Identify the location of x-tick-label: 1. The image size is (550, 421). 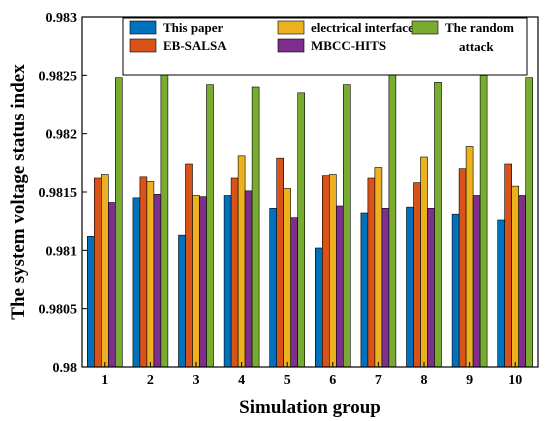
(104, 380).